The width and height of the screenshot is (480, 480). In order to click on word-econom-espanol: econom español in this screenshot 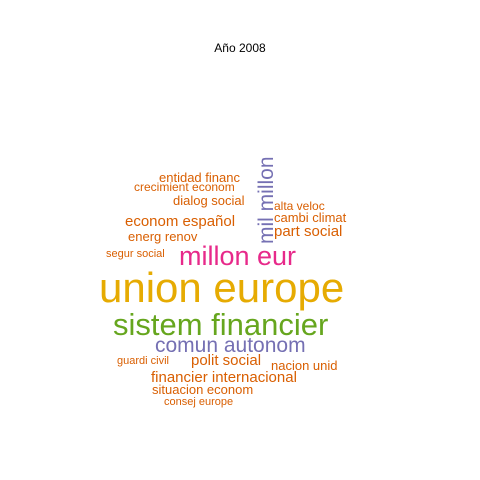, I will do `click(180, 221)`.